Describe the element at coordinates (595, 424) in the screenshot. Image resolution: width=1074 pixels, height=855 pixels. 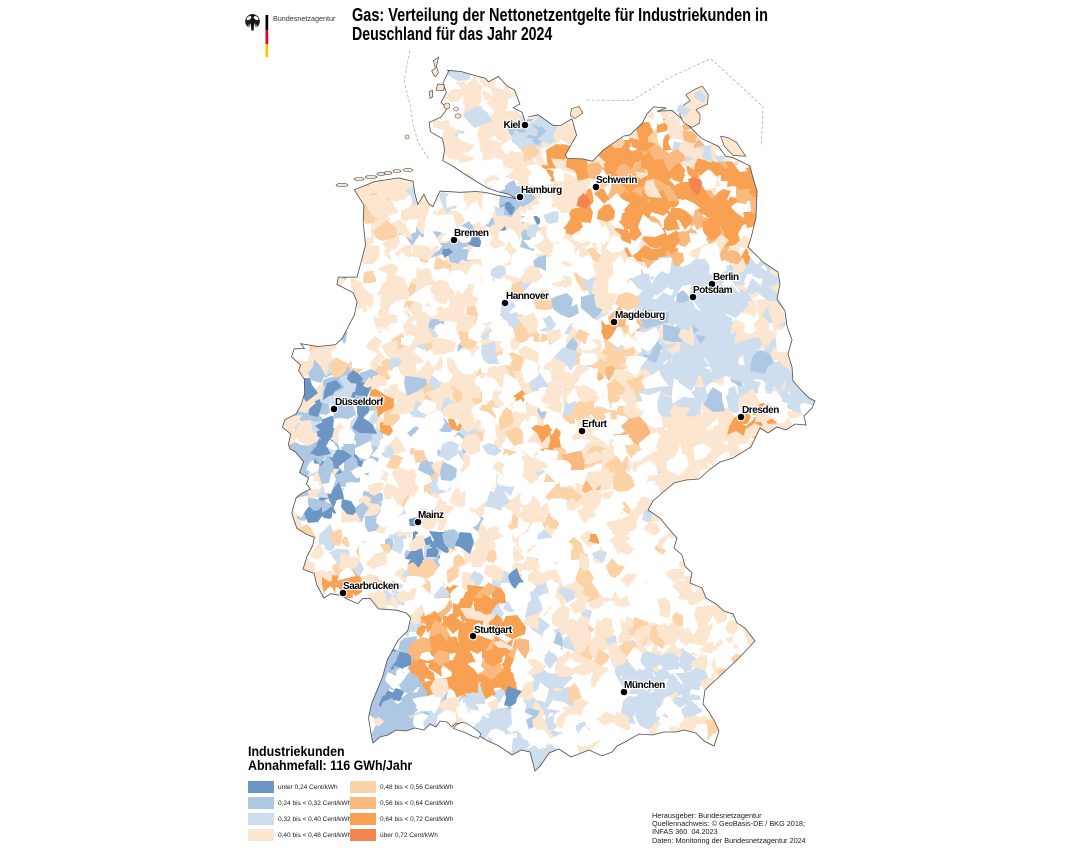
I see `svg-text: Erfurt` at that location.